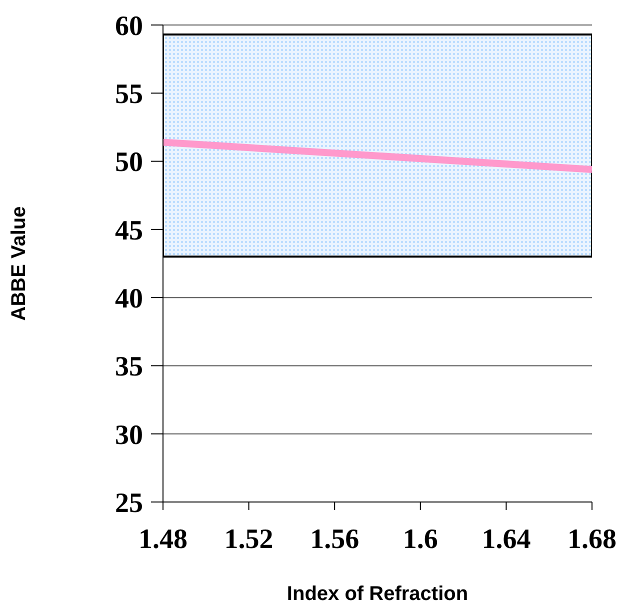 This screenshot has width=629, height=611. Describe the element at coordinates (129, 94) in the screenshot. I see `y-tick-label: 55` at that location.